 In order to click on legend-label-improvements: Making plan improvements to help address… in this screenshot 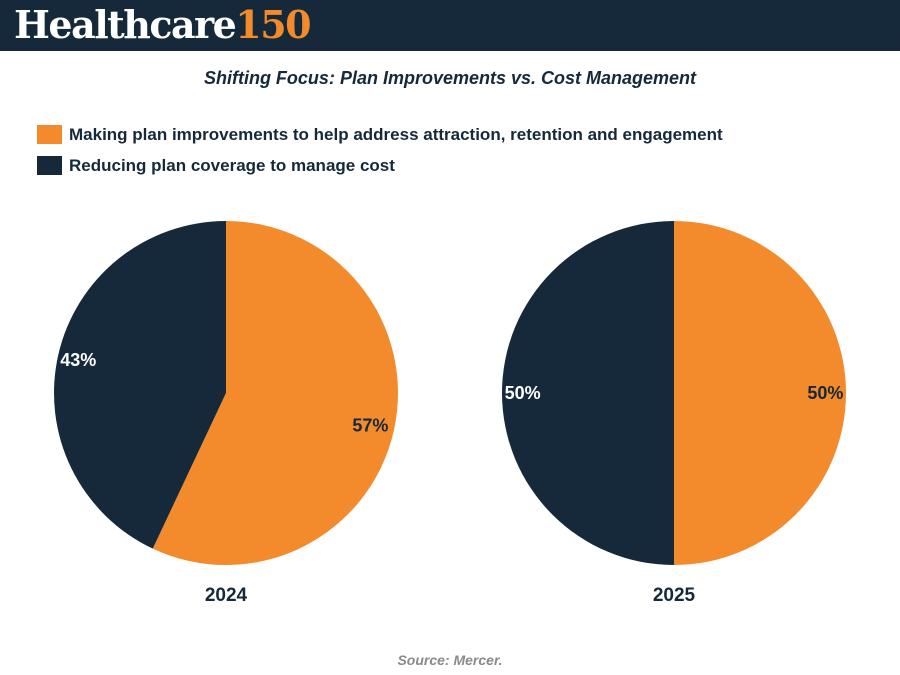, I will do `click(396, 134)`.